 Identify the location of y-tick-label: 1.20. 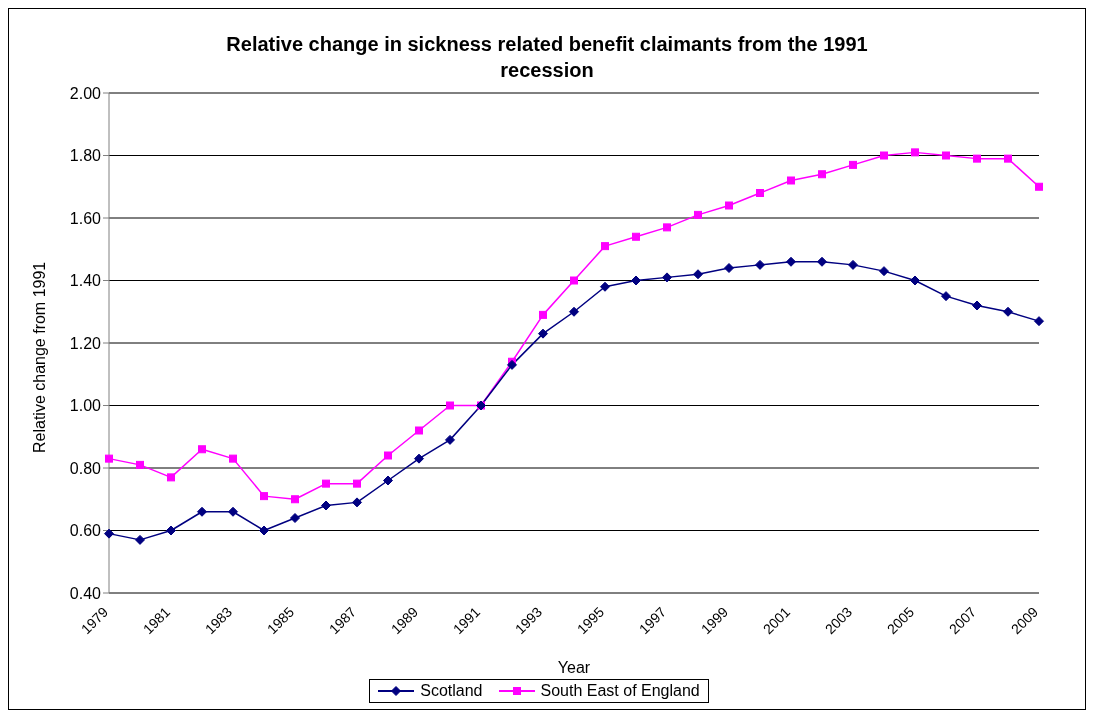
(85, 343).